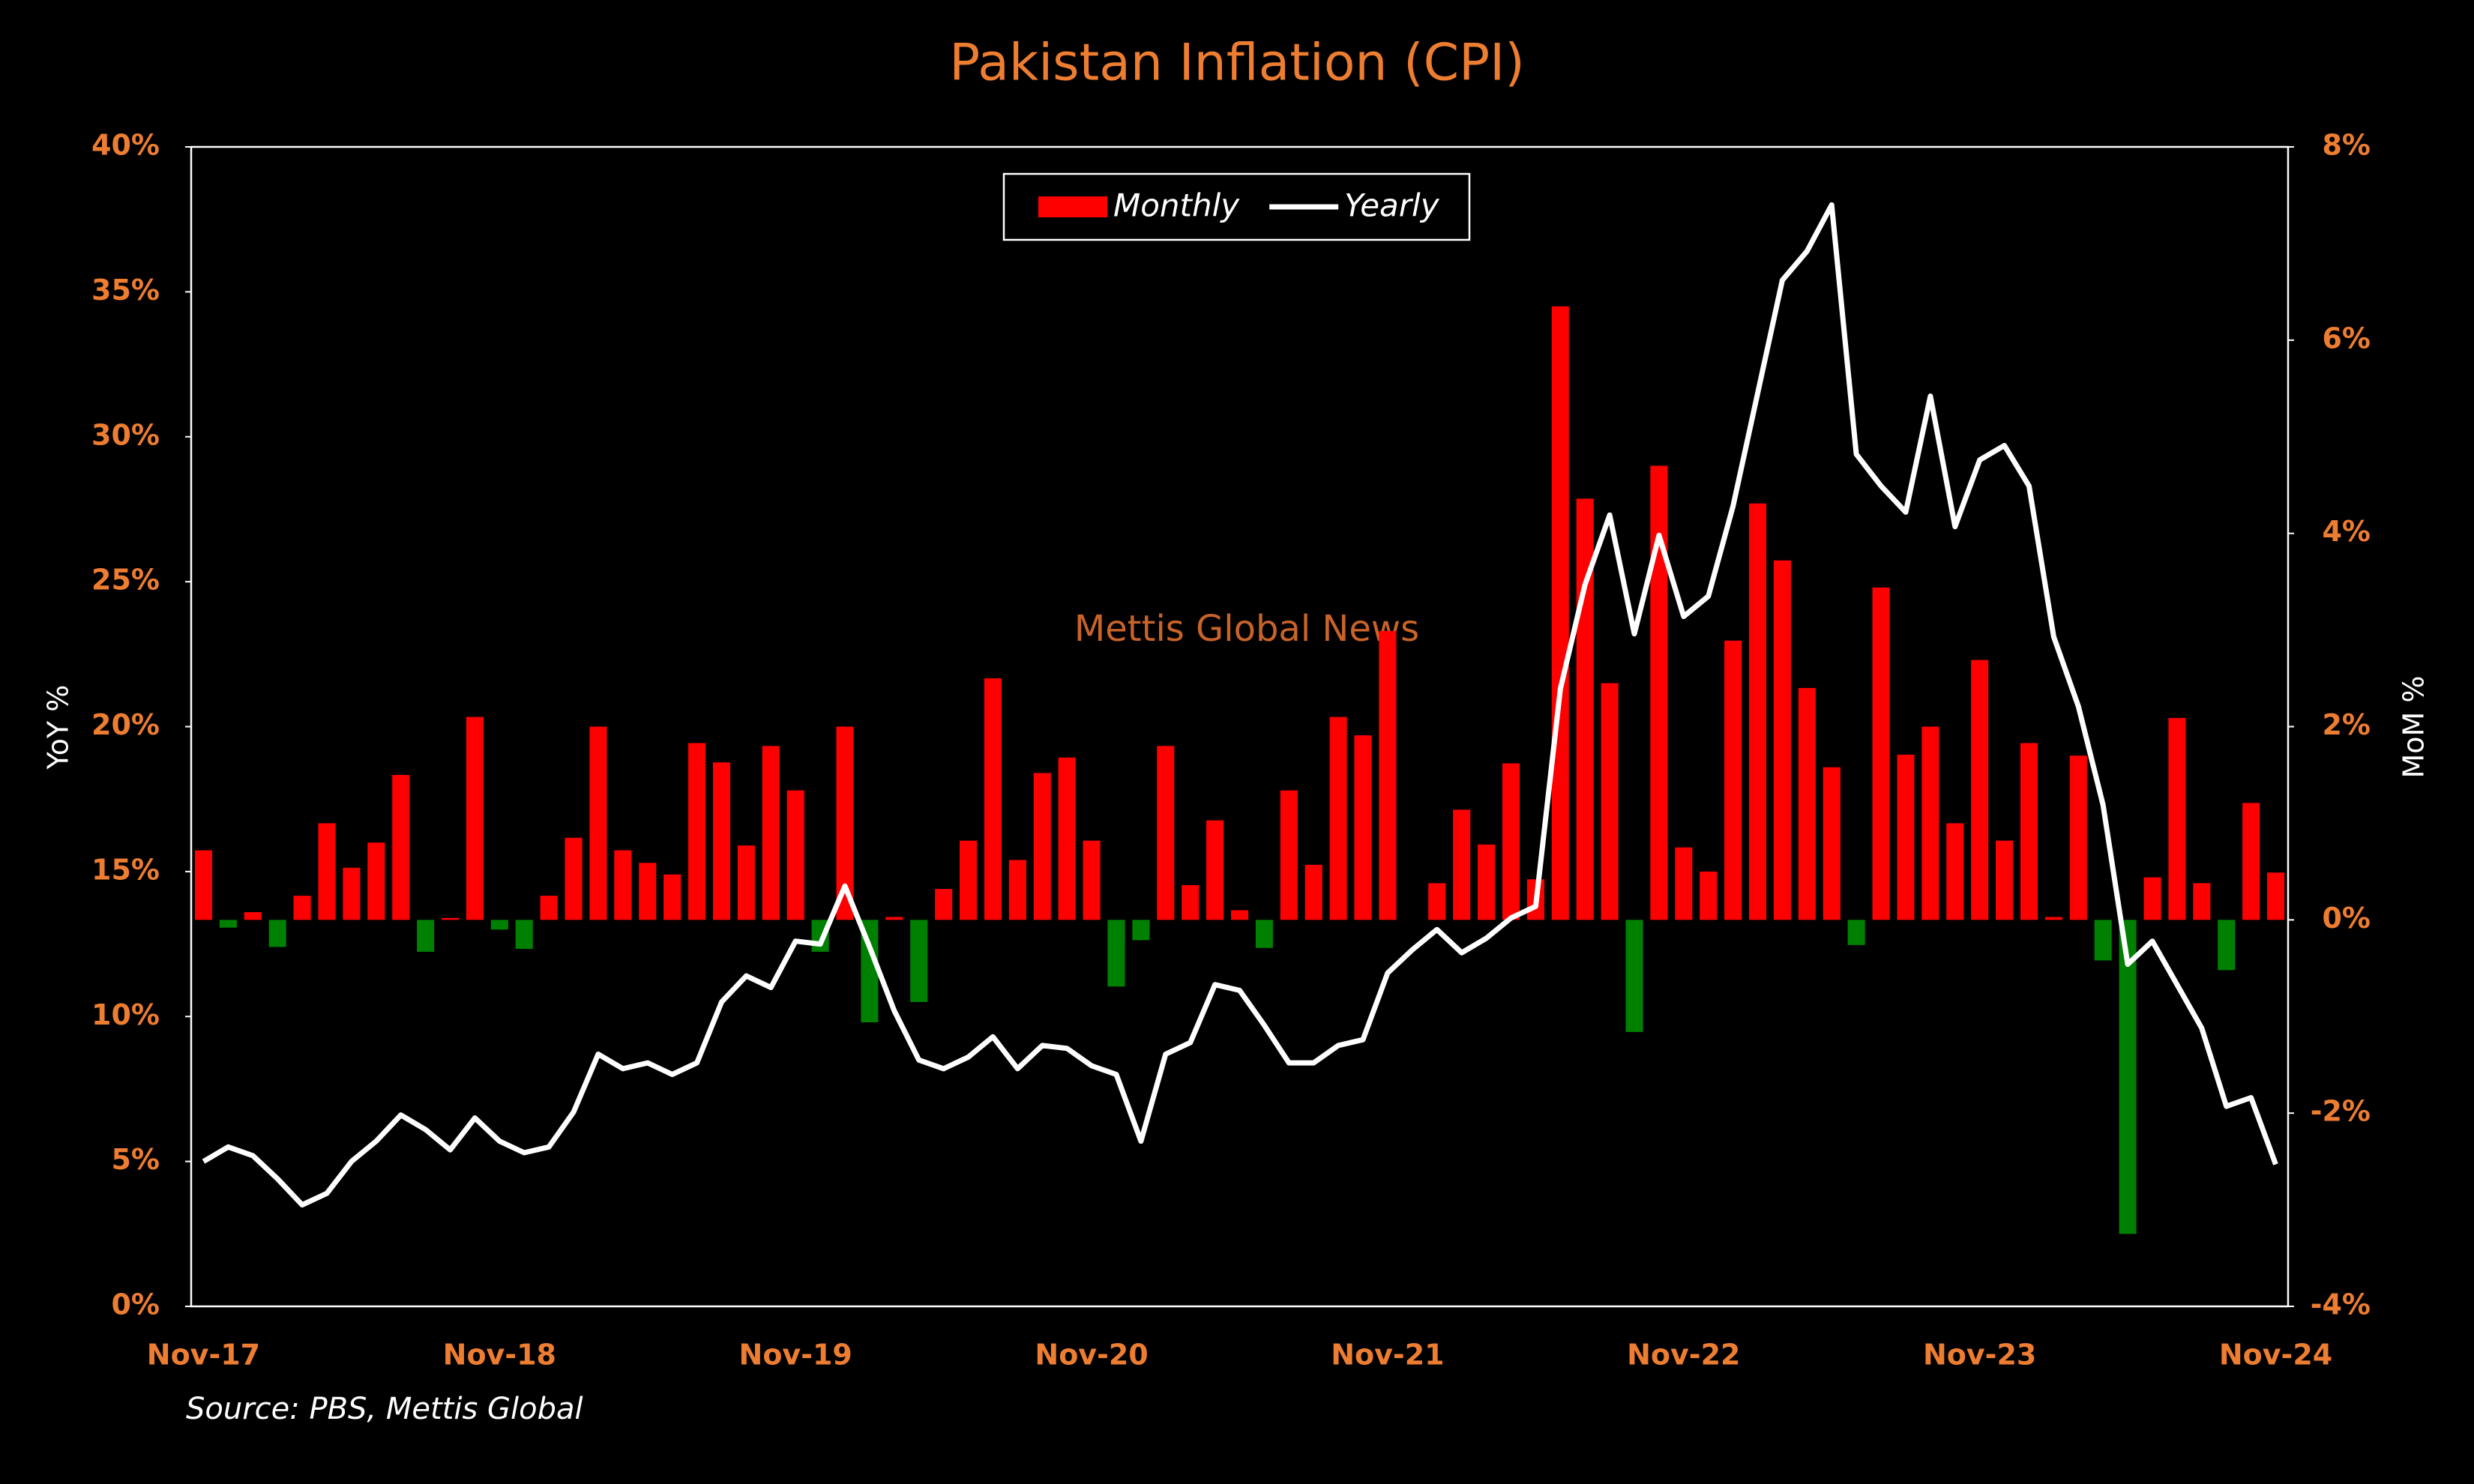 The width and height of the screenshot is (2474, 1484). Describe the element at coordinates (1387, 1355) in the screenshot. I see `x-tick-label: Nov-21` at that location.